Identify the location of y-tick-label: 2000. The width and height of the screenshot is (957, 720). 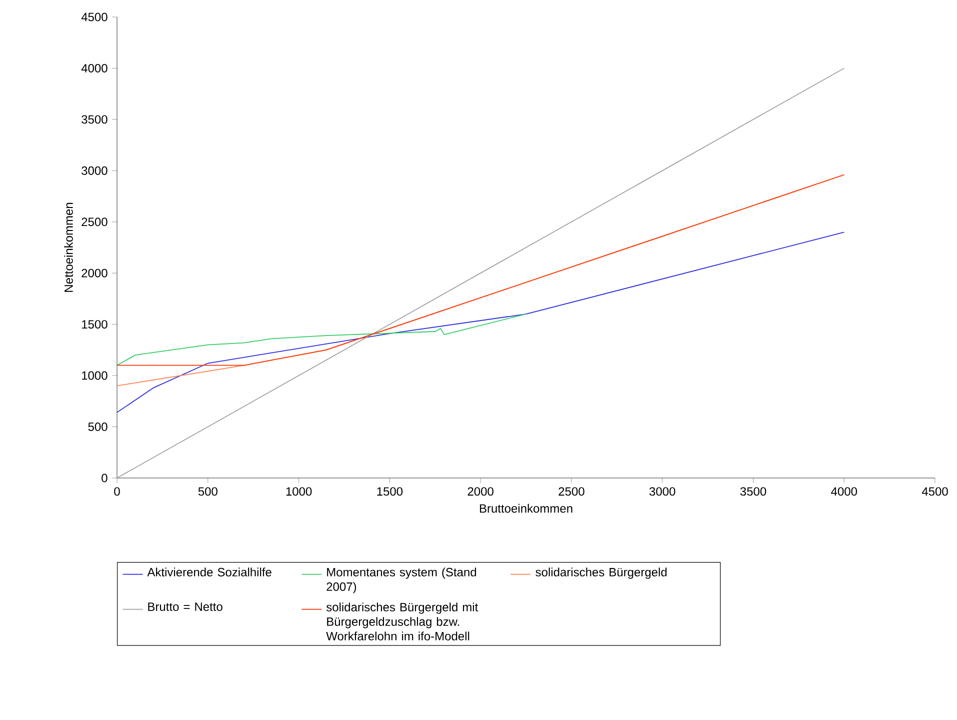
(95, 273).